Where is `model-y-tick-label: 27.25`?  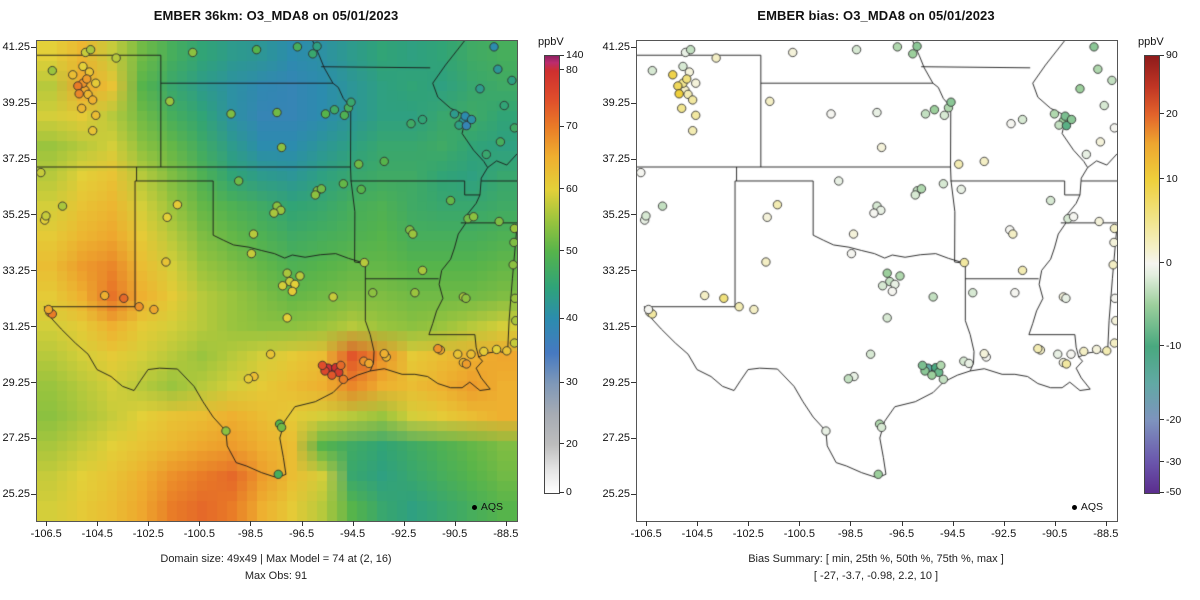
model-y-tick-label: 27.25 is located at coordinates (16, 438).